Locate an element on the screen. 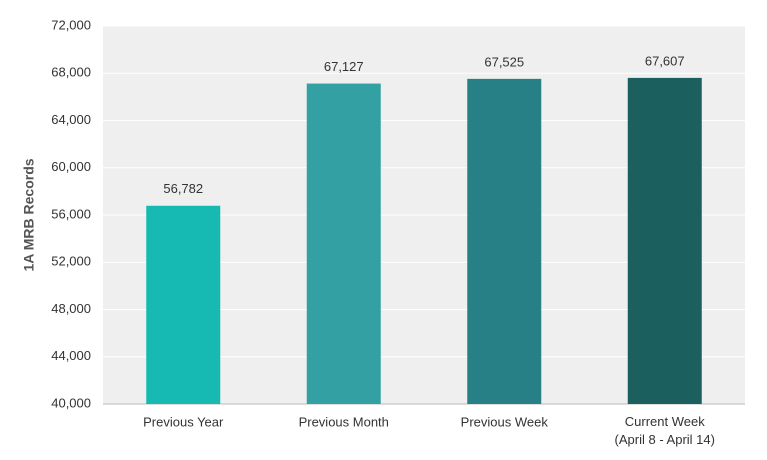 The image size is (767, 460). x-tick-label: Previous Week is located at coordinates (505, 421).